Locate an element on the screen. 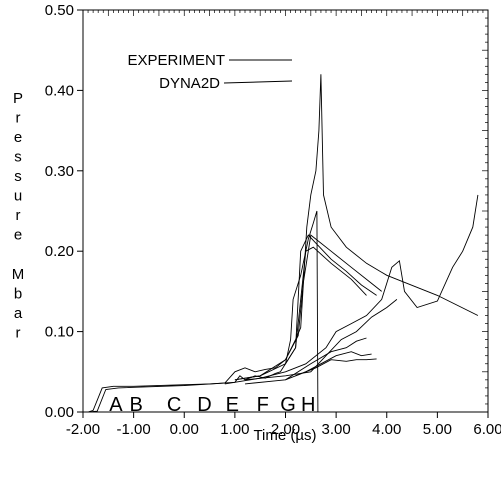 The image size is (501, 479). gauge-marker-g: G is located at coordinates (288, 405).